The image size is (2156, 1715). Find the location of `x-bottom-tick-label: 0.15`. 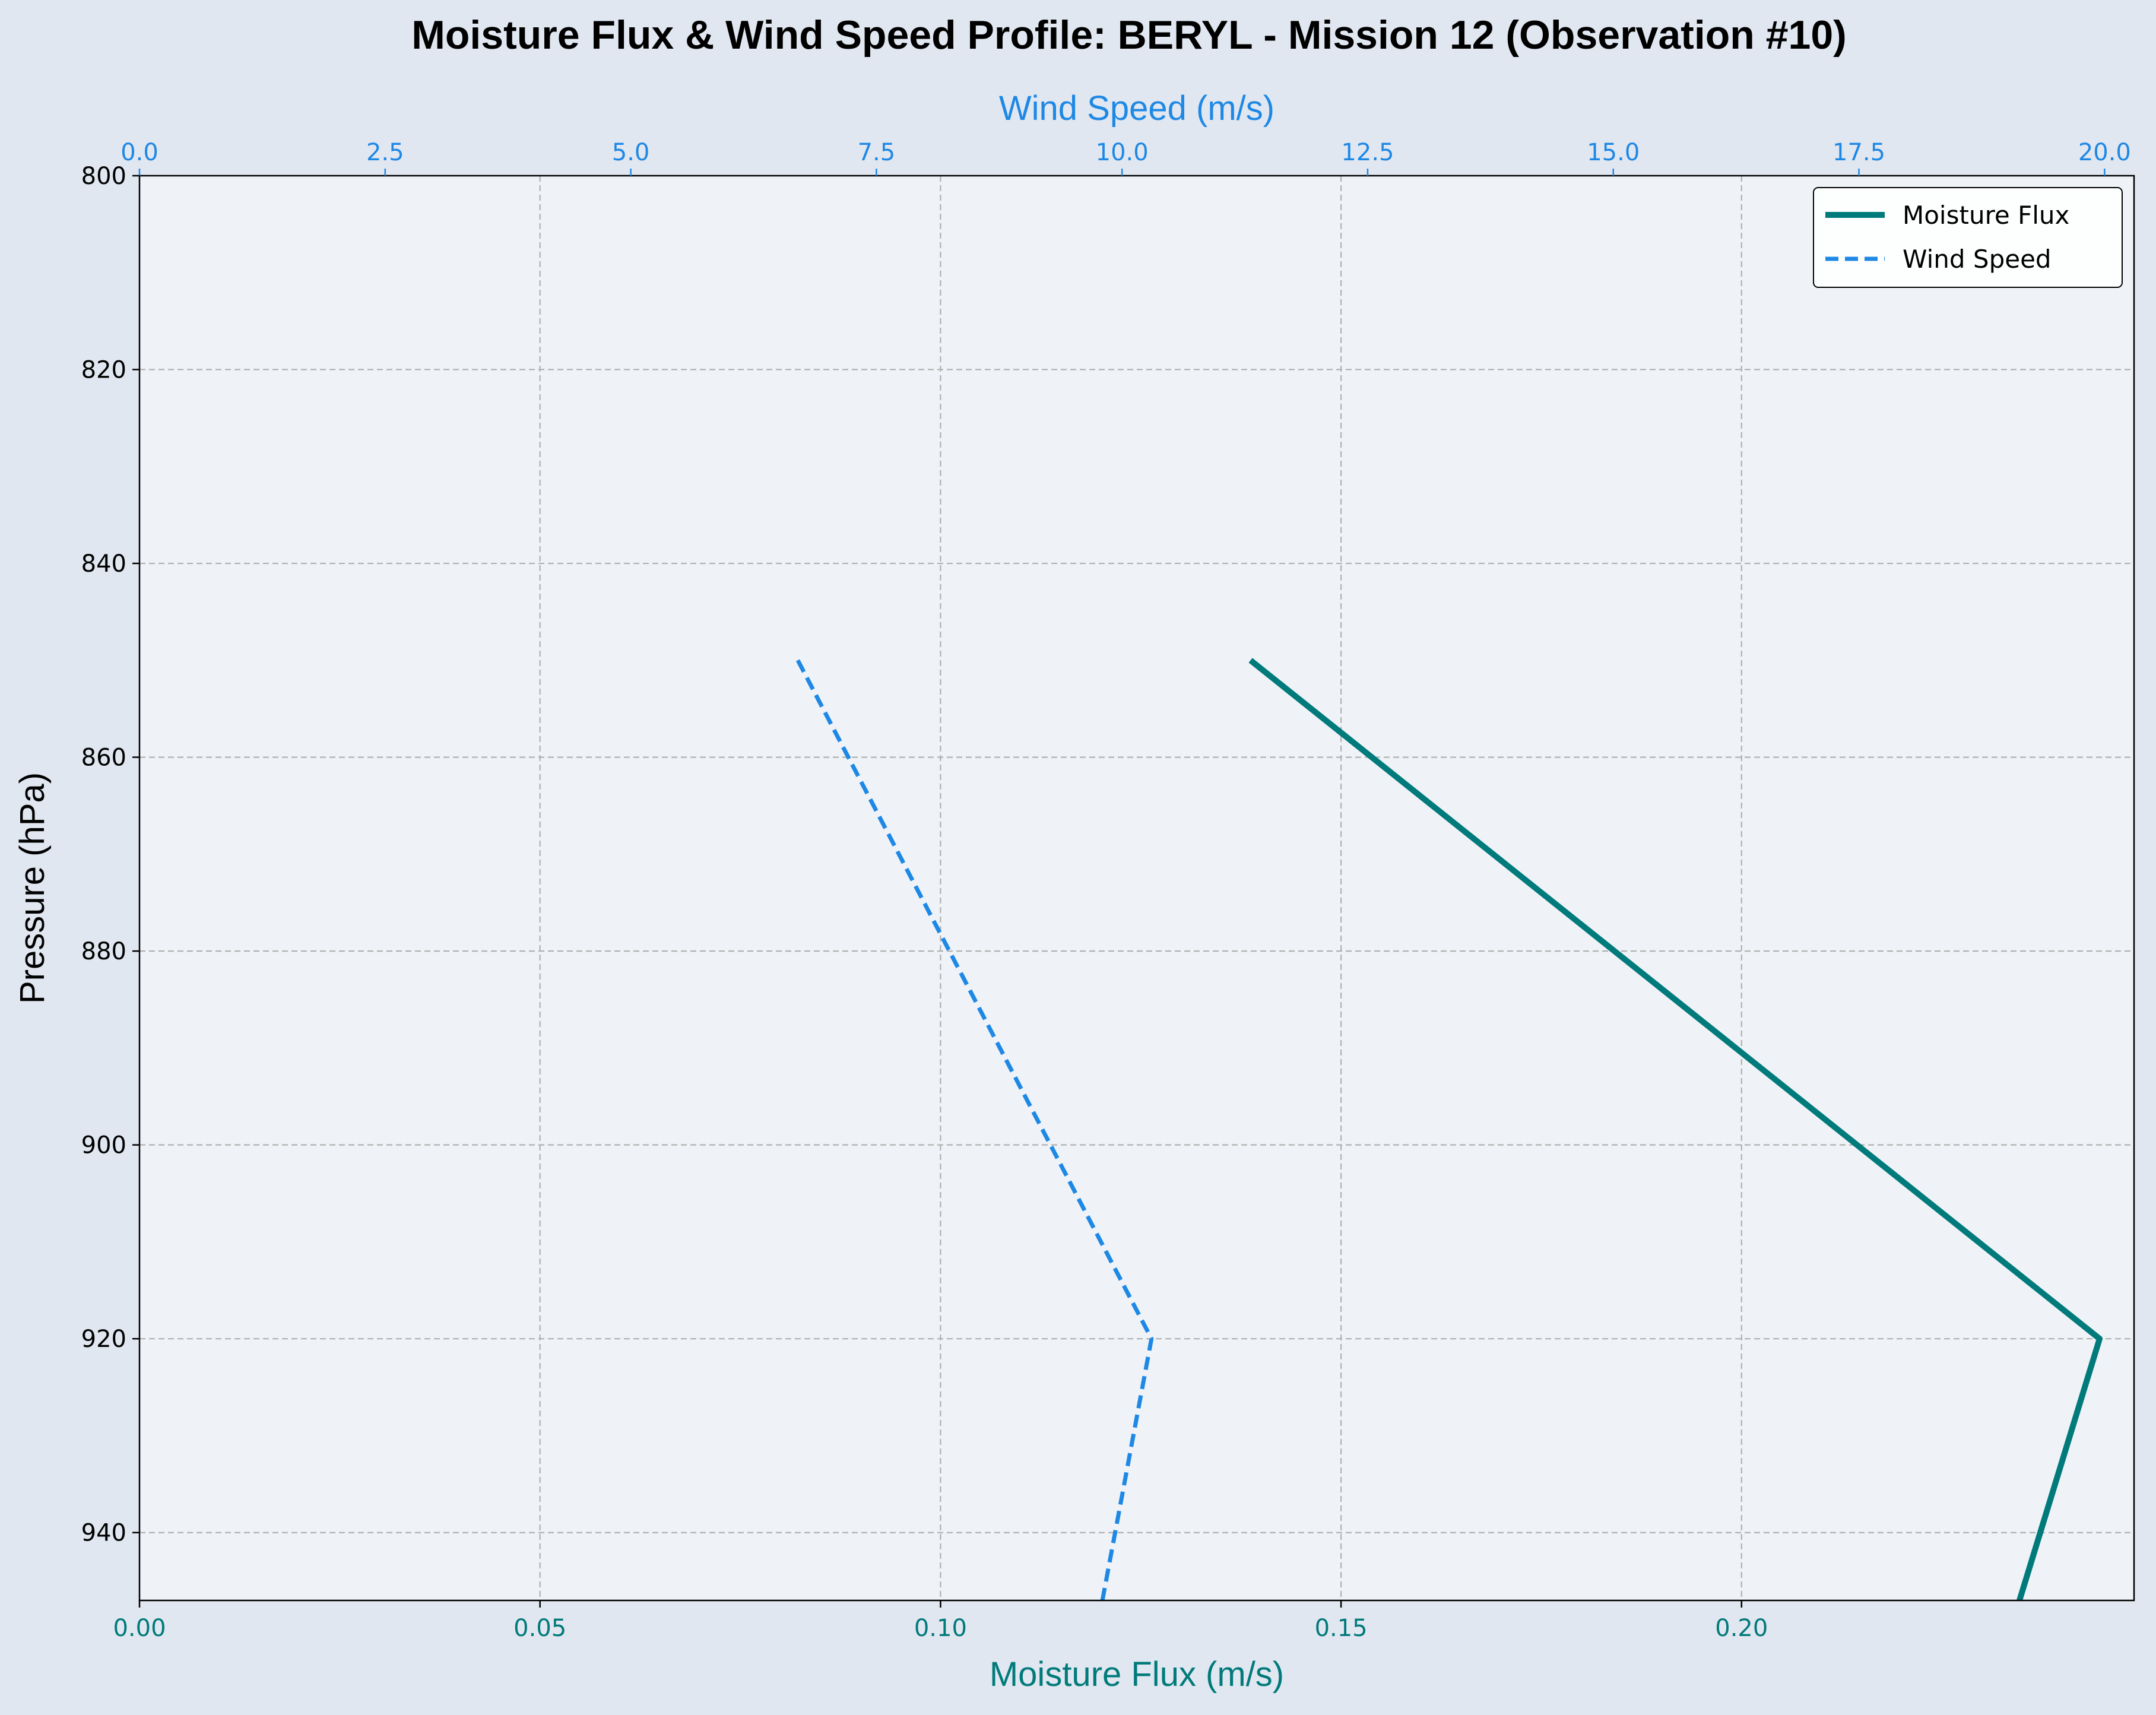

x-bottom-tick-label: 0.15 is located at coordinates (1341, 1629).